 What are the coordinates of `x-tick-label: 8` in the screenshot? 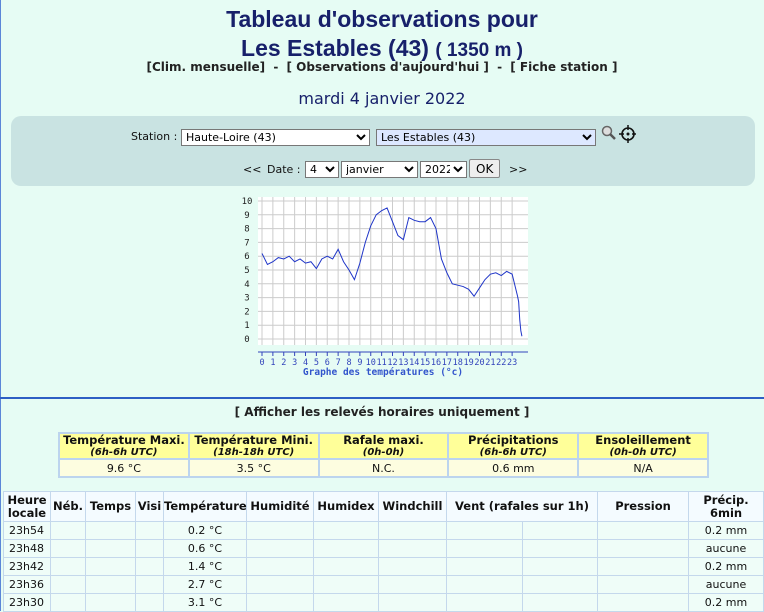 It's located at (348, 363).